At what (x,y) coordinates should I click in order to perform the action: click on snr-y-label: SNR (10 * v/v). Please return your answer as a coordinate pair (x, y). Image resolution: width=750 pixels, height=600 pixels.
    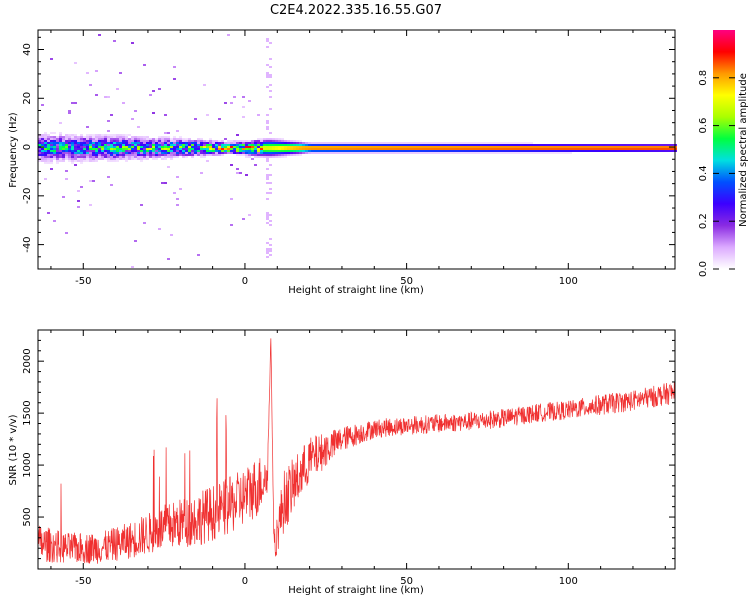
    Looking at the image, I should click on (13, 449).